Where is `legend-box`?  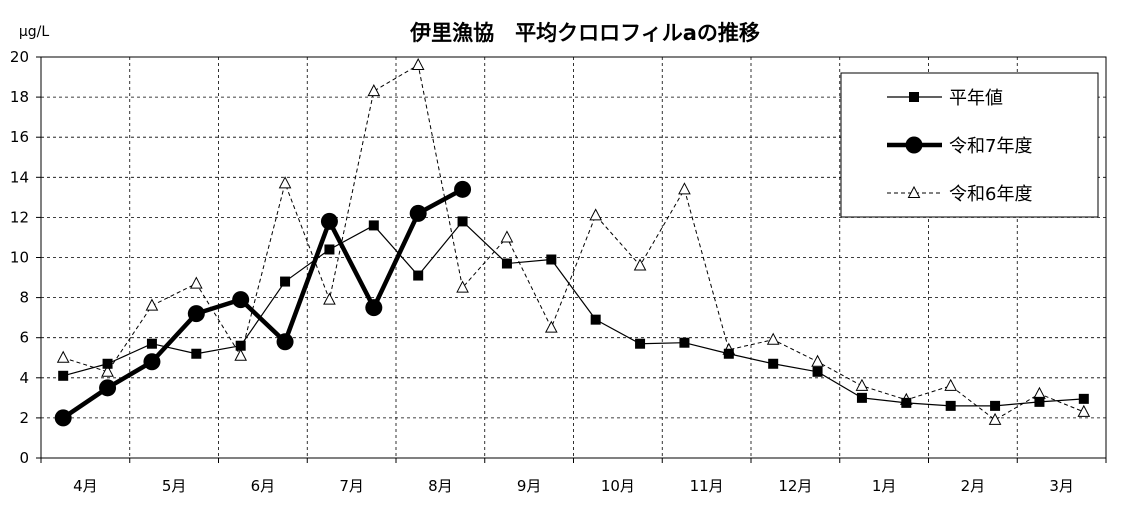 legend-box is located at coordinates (969, 145).